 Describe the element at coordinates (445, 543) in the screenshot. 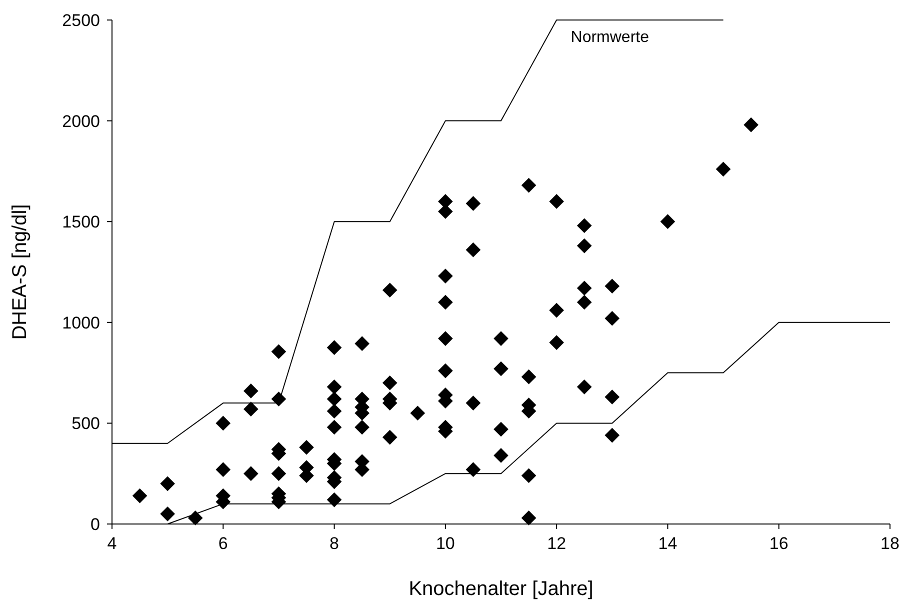

I see `x-tick-label: 10` at that location.